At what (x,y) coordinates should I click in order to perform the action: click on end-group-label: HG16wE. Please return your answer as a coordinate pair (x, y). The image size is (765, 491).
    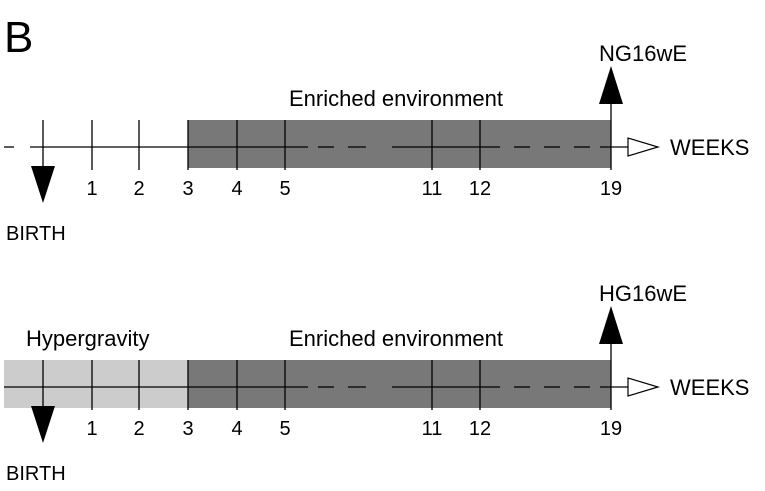
    Looking at the image, I should click on (643, 293).